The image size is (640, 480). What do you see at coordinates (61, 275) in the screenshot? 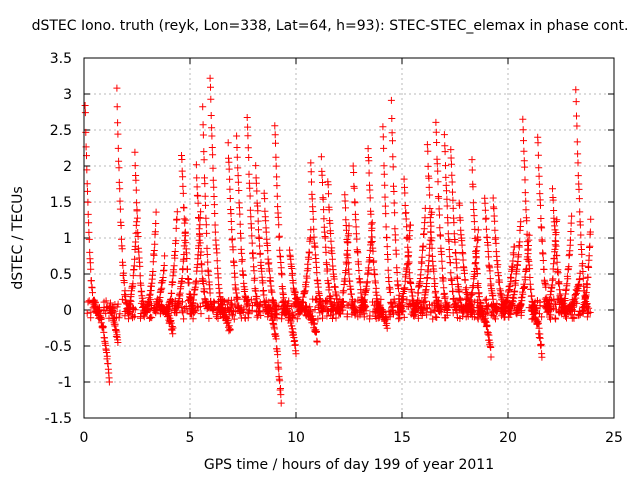
I see `y-tick-label: 0.5` at bounding box center [61, 275].